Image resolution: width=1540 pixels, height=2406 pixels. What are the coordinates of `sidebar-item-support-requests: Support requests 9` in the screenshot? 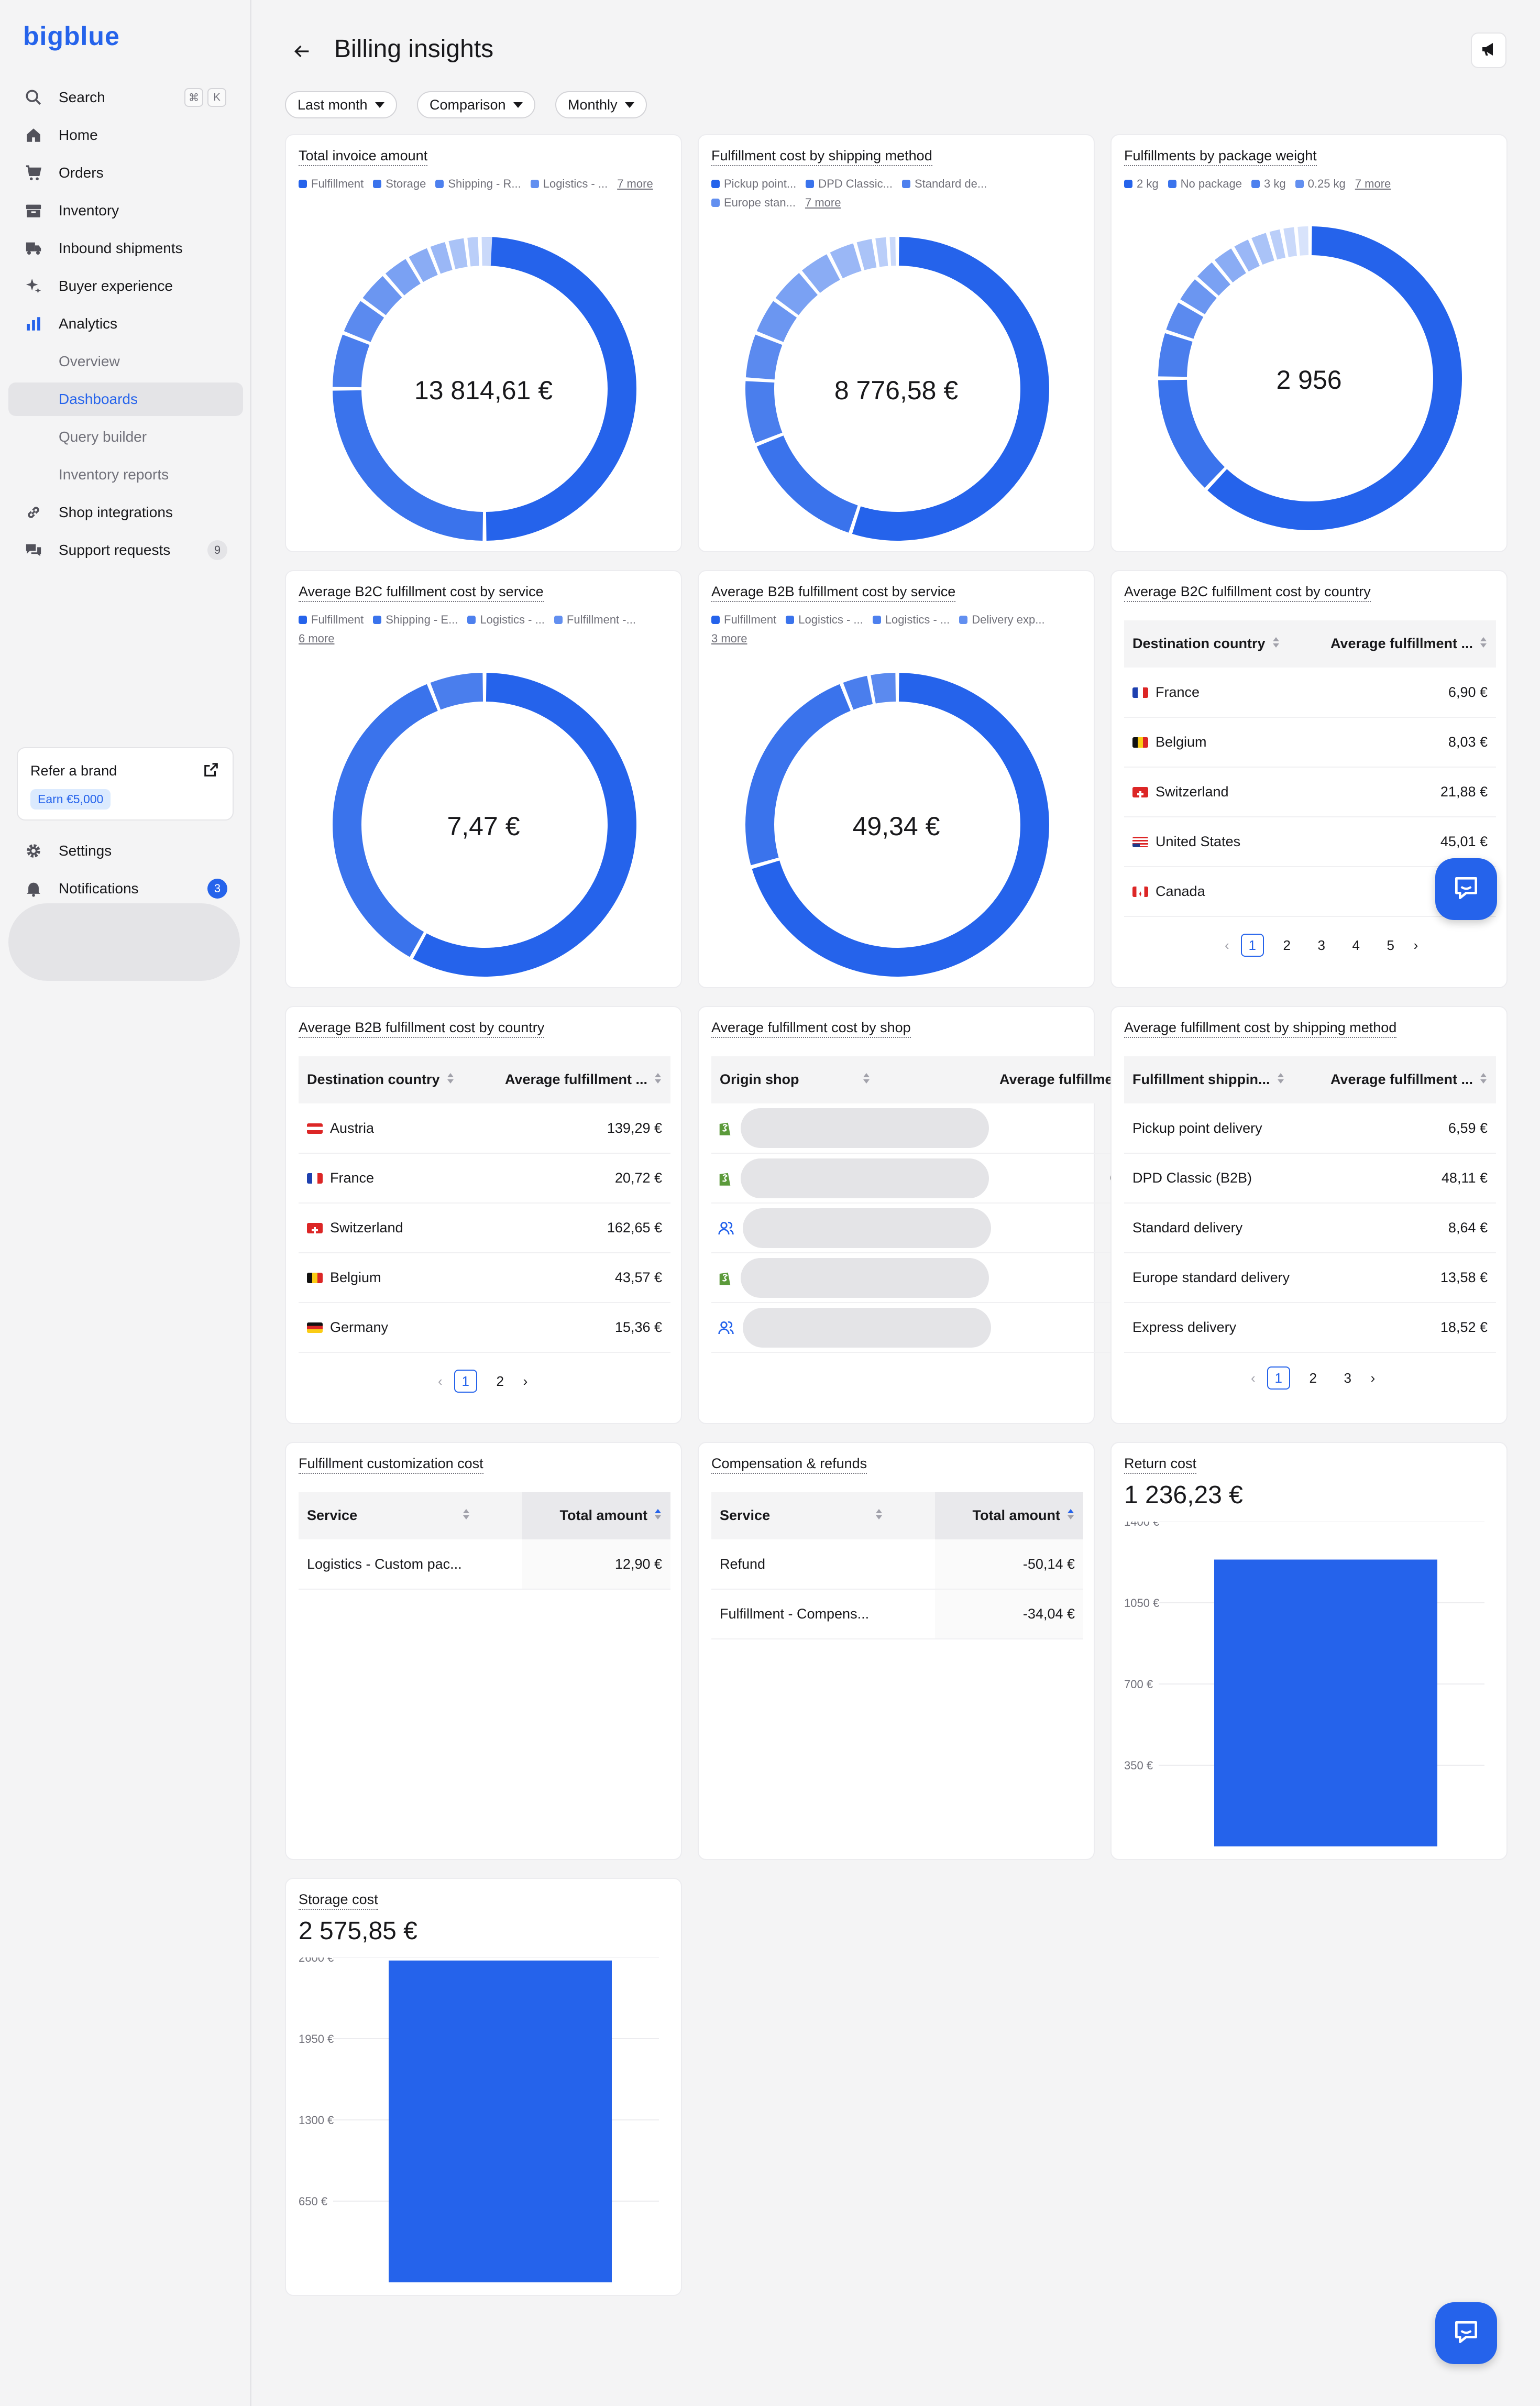 It's located at (126, 550).